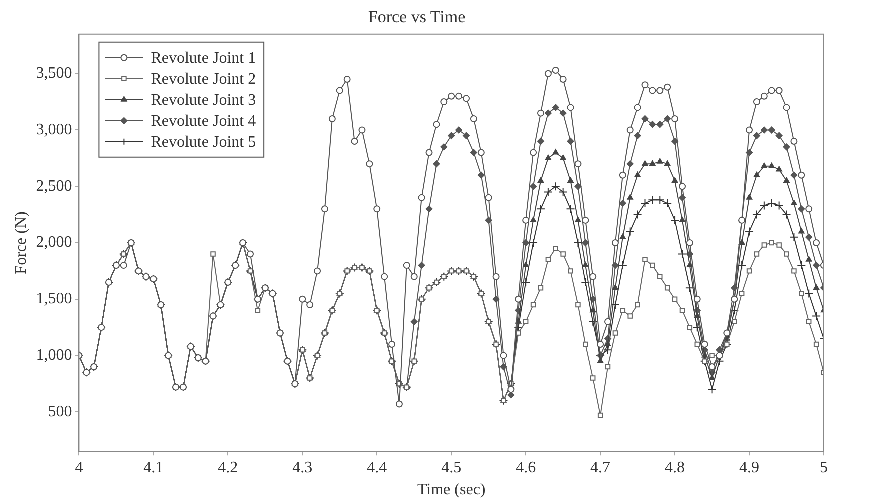 The height and width of the screenshot is (504, 874). I want to click on x-tick-label: 4.3, so click(302, 467).